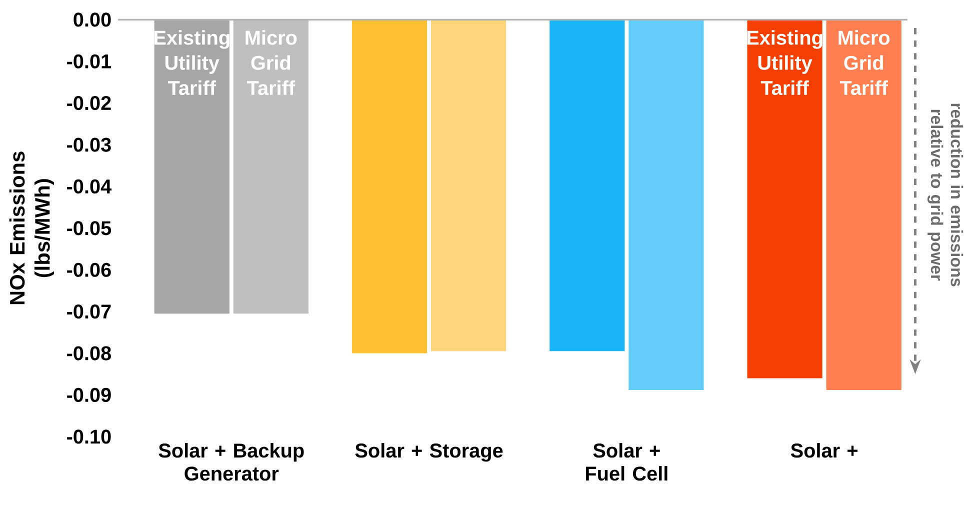 The width and height of the screenshot is (969, 511). Describe the element at coordinates (89, 187) in the screenshot. I see `y-tick-label: -0.04` at that location.